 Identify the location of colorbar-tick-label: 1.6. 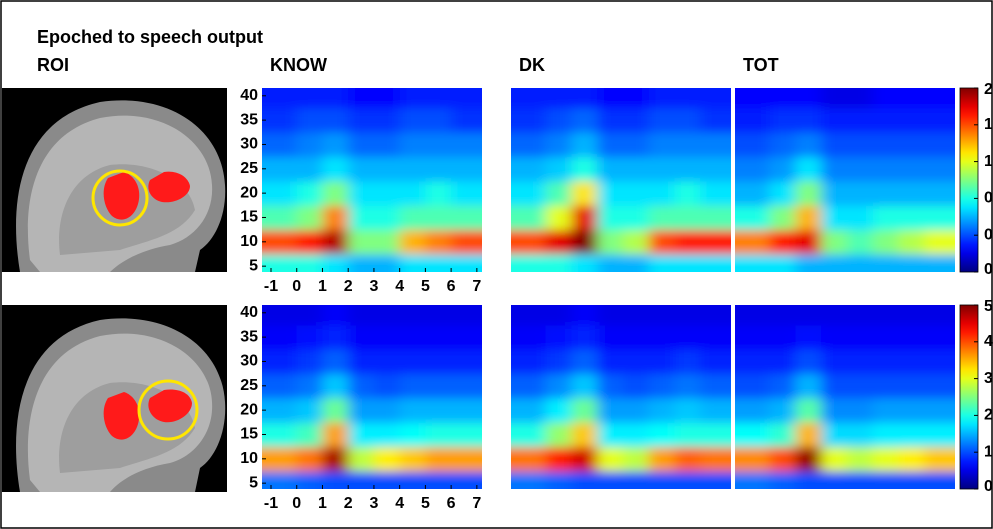
(988, 124).